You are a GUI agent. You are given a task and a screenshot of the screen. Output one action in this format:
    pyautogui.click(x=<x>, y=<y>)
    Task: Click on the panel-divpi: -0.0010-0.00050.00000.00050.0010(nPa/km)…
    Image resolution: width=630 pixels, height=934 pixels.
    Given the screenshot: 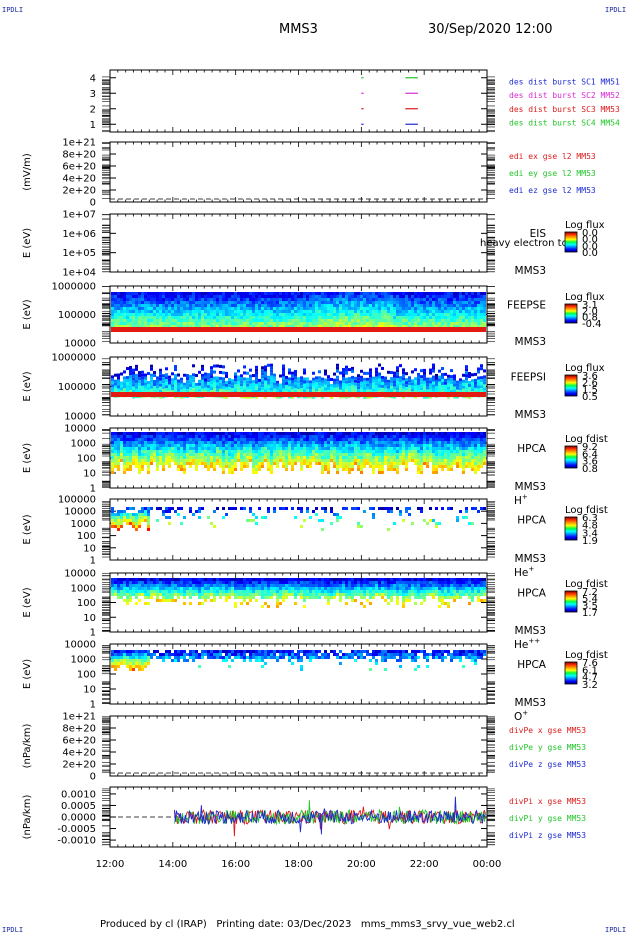 What is the action you would take?
    pyautogui.click(x=304, y=817)
    